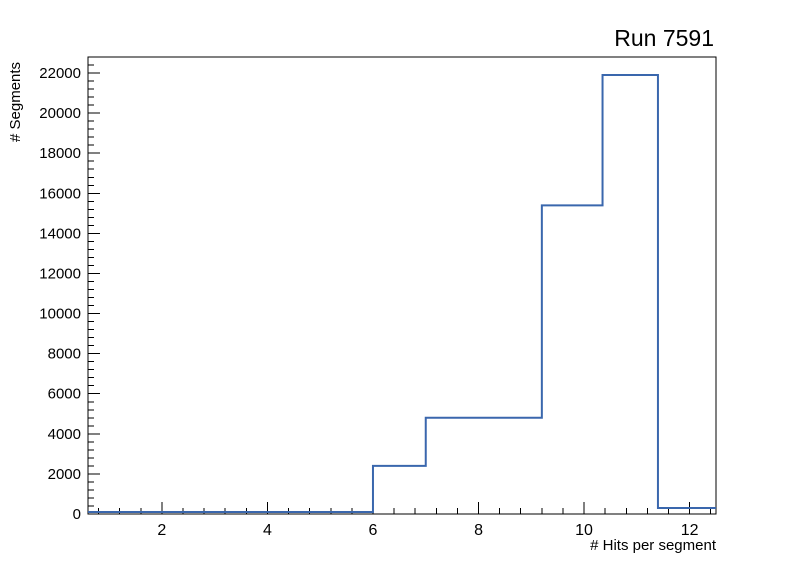 This screenshot has height=572, width=796. I want to click on x-tick-label: 8, so click(478, 530).